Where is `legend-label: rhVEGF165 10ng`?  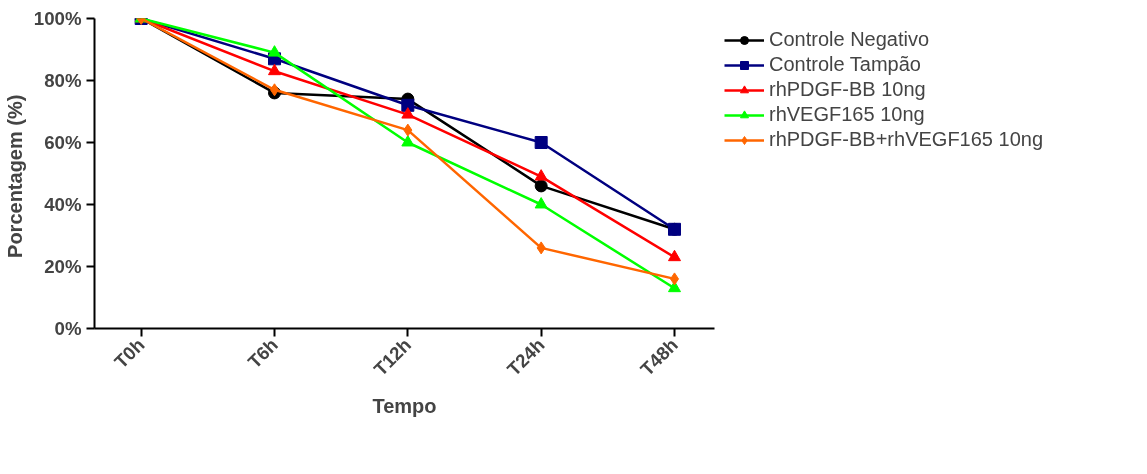 legend-label: rhVEGF165 10ng is located at coordinates (847, 114).